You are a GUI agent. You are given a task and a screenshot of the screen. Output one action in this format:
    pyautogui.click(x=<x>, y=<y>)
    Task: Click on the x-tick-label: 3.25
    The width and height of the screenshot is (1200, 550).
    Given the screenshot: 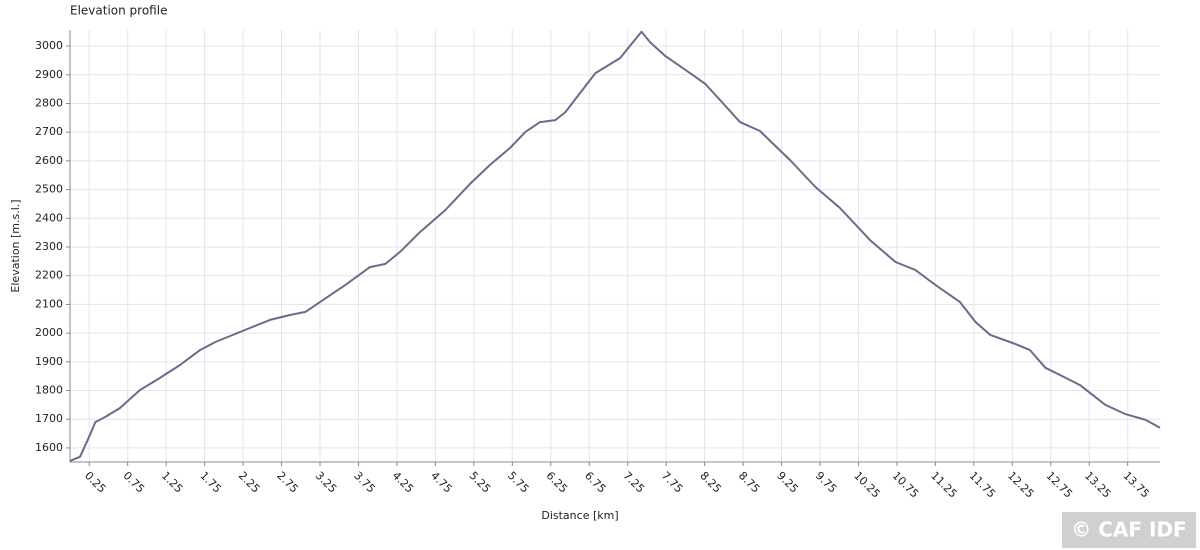 What is the action you would take?
    pyautogui.click(x=326, y=482)
    